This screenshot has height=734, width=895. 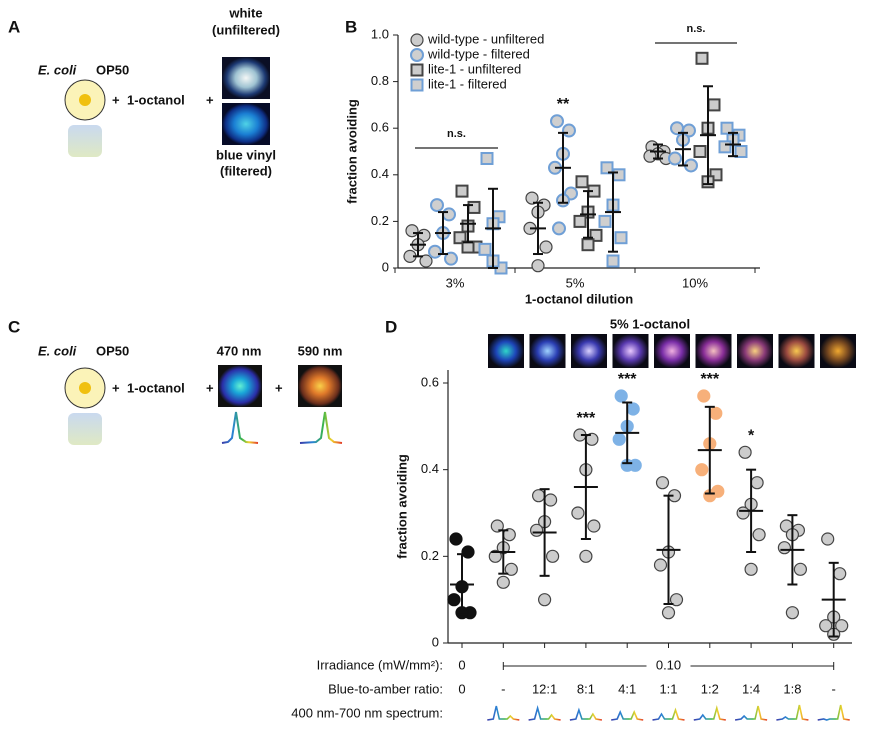 What do you see at coordinates (246, 29) in the screenshot?
I see `filter-label: (unfiltered)` at bounding box center [246, 29].